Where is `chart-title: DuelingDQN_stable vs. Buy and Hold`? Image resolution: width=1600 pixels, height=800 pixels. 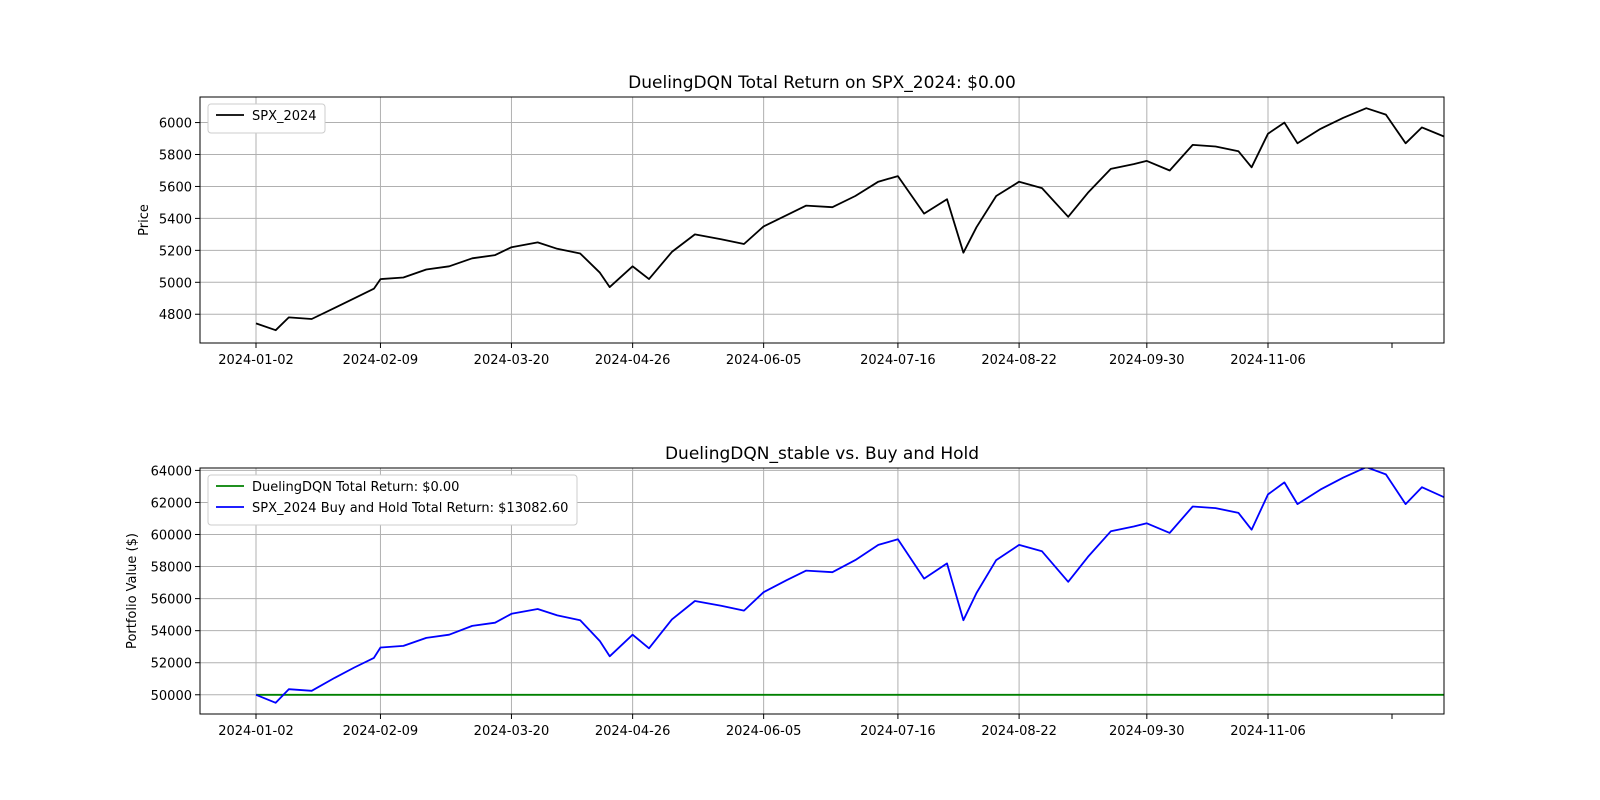
chart-title: DuelingDQN_stable vs. Buy and Hold is located at coordinates (822, 454).